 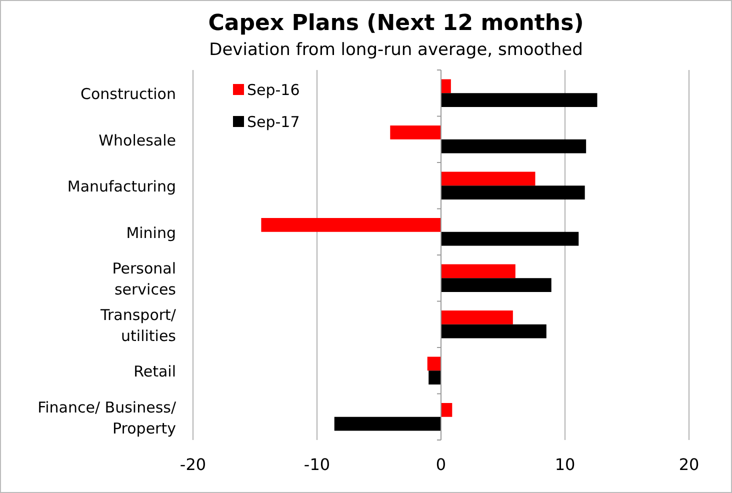 What do you see at coordinates (317, 464) in the screenshot?
I see `x-tick-label: -10` at bounding box center [317, 464].